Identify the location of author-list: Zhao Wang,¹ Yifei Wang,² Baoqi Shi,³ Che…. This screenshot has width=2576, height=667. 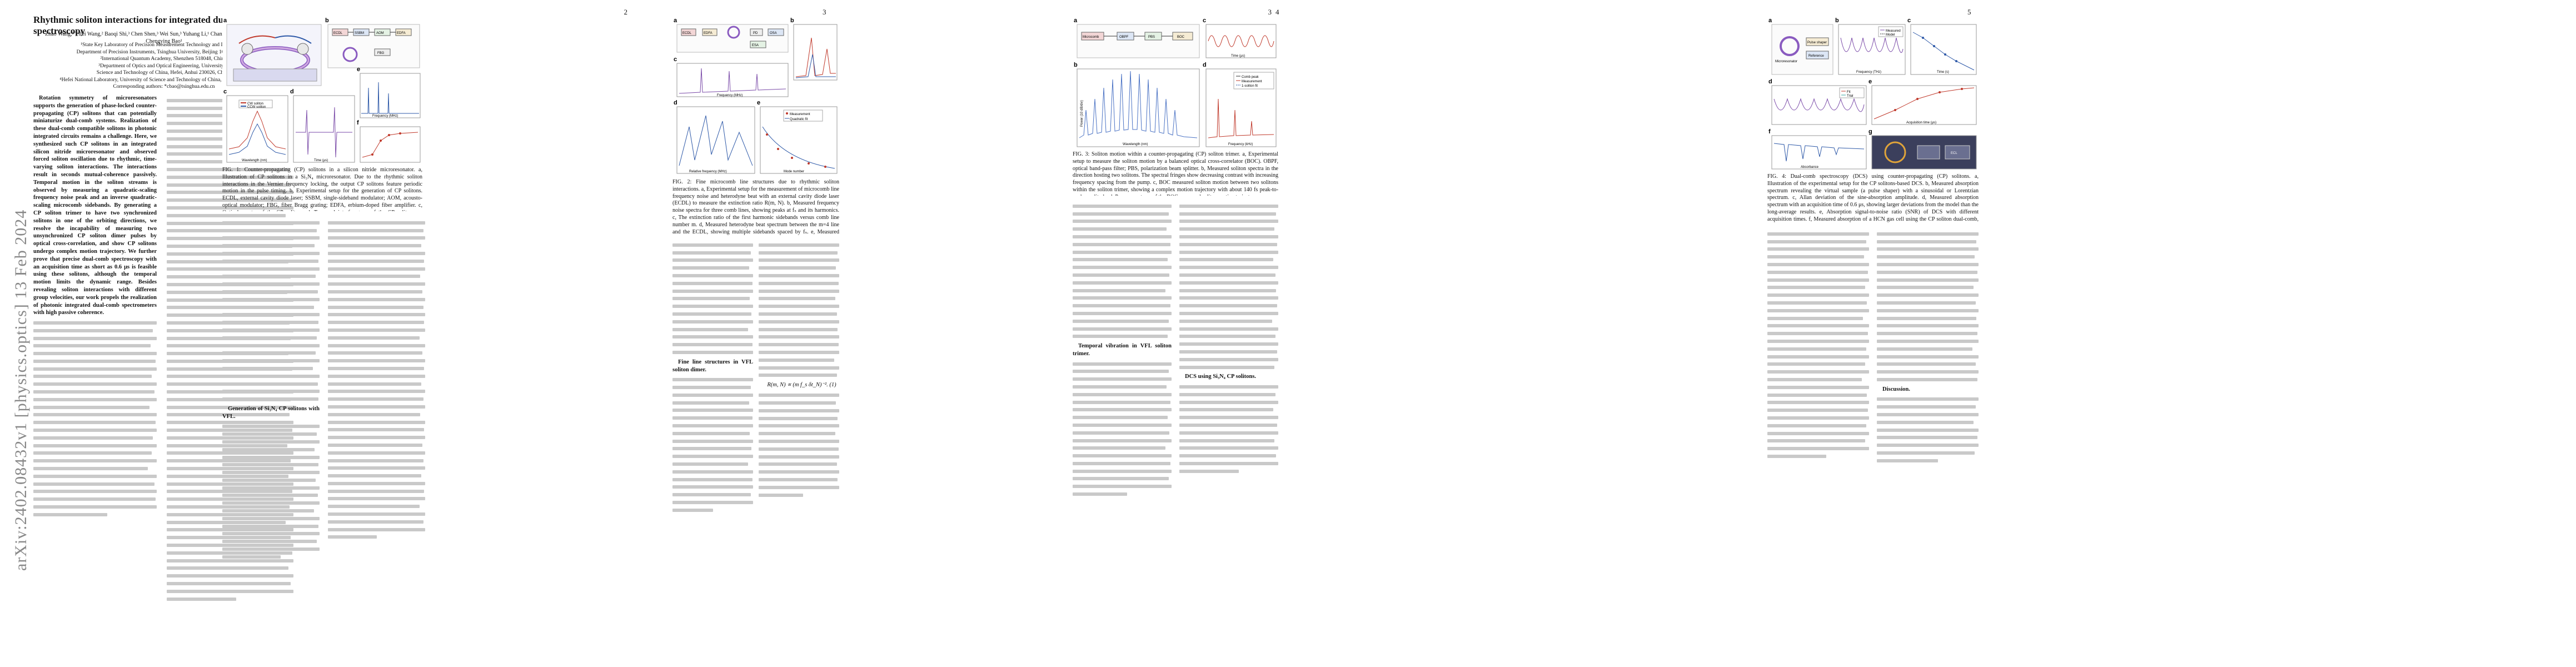
(164, 37).